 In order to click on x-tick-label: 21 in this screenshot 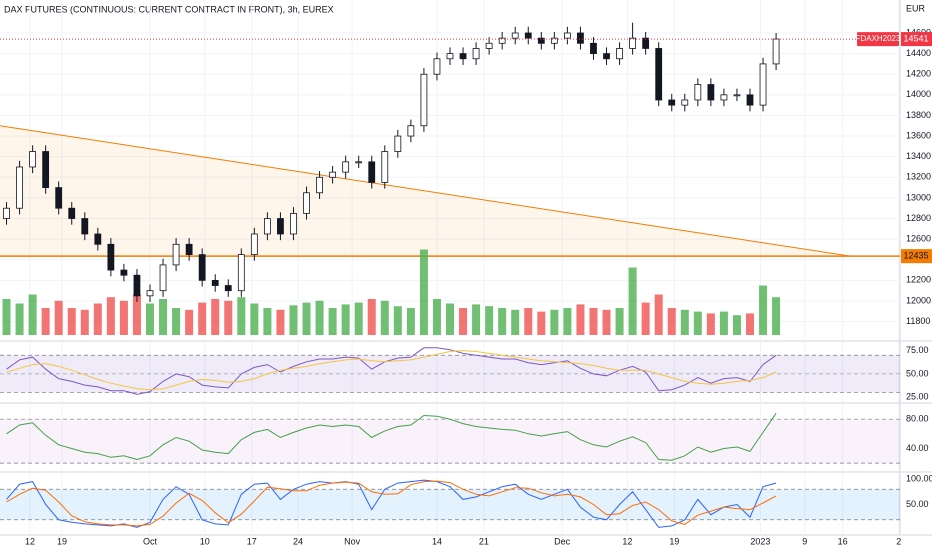, I will do `click(484, 541)`.